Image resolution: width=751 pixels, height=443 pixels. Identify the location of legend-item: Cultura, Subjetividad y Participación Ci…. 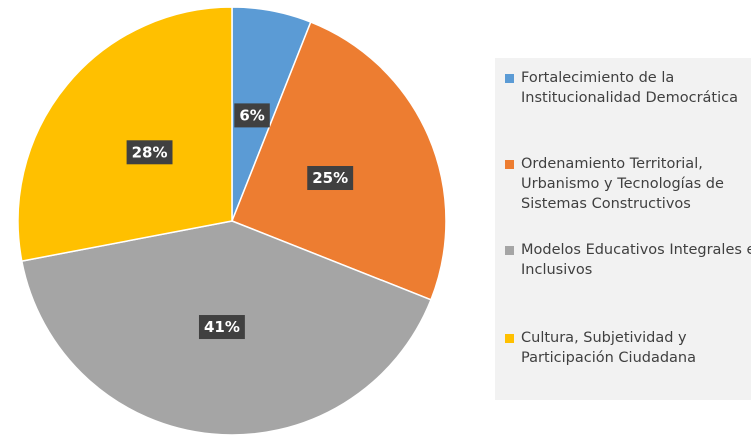
(628, 348).